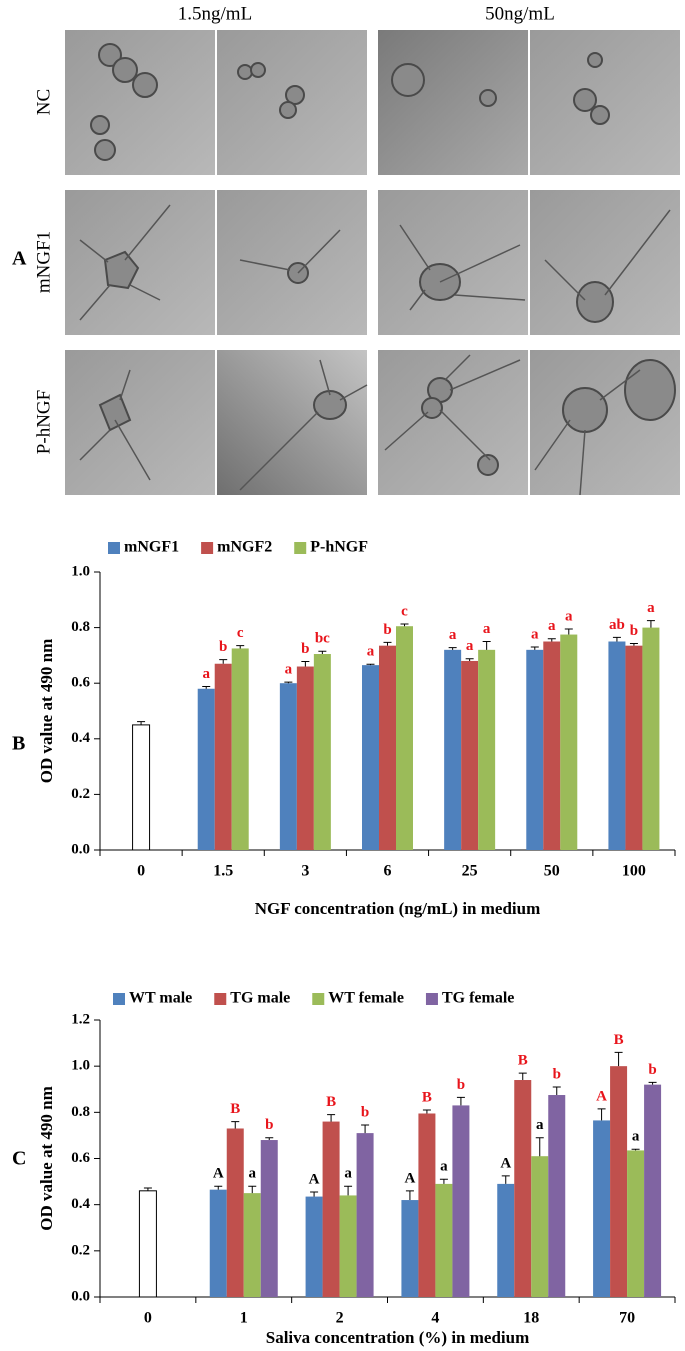 The image size is (685, 1351). What do you see at coordinates (435, 1318) in the screenshot?
I see `x-tick-label: 4` at bounding box center [435, 1318].